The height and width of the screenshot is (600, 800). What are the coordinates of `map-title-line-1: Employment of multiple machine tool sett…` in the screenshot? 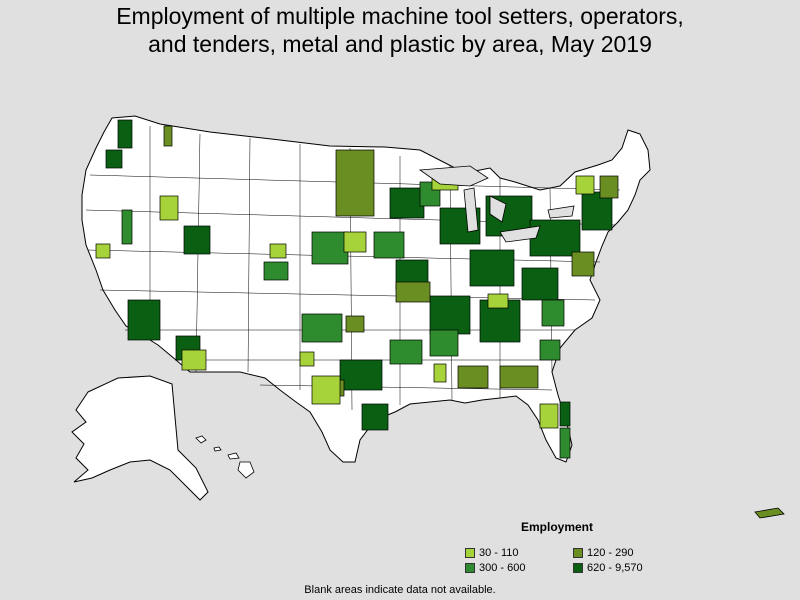 It's located at (400, 16).